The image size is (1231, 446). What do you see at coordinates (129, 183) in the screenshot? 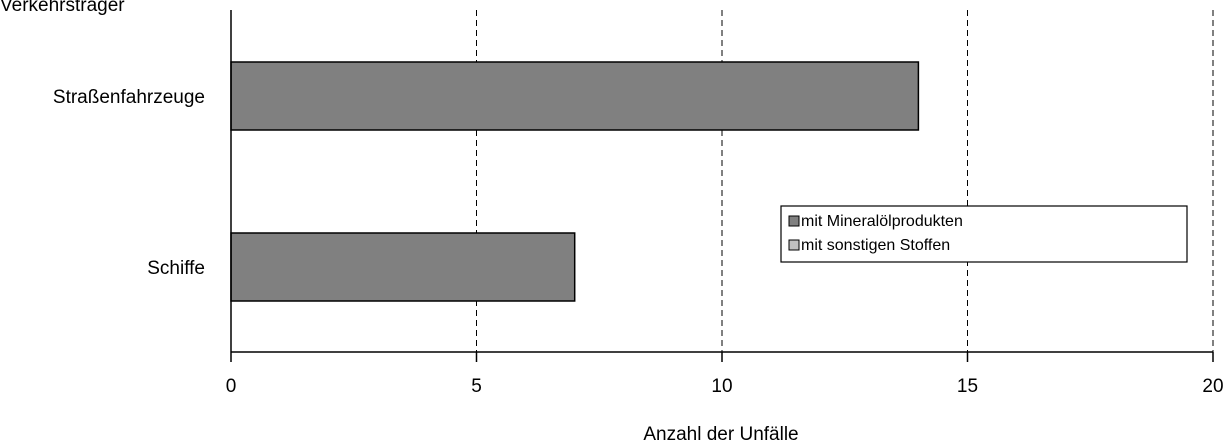
I see `category-labels: Straßenfahrzeuge Schiffe` at bounding box center [129, 183].